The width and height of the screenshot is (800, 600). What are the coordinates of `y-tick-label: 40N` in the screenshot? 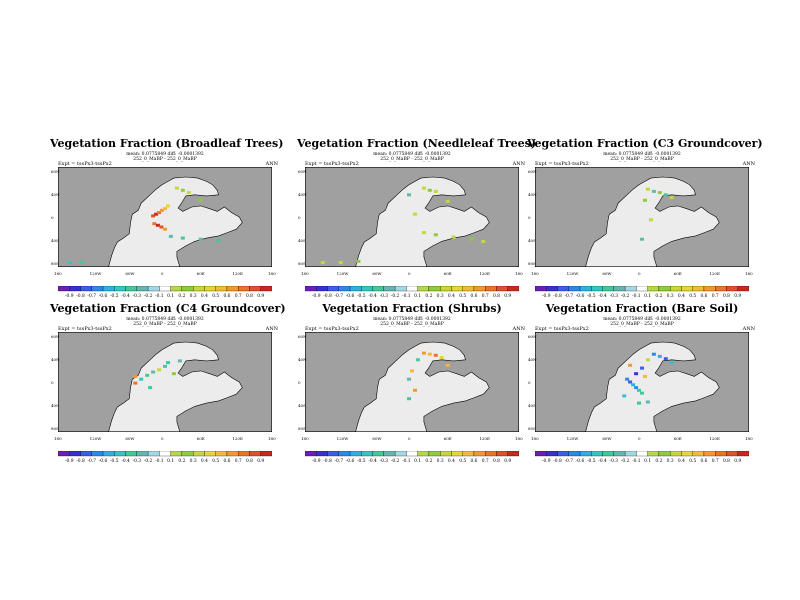 It's located at (532, 194).